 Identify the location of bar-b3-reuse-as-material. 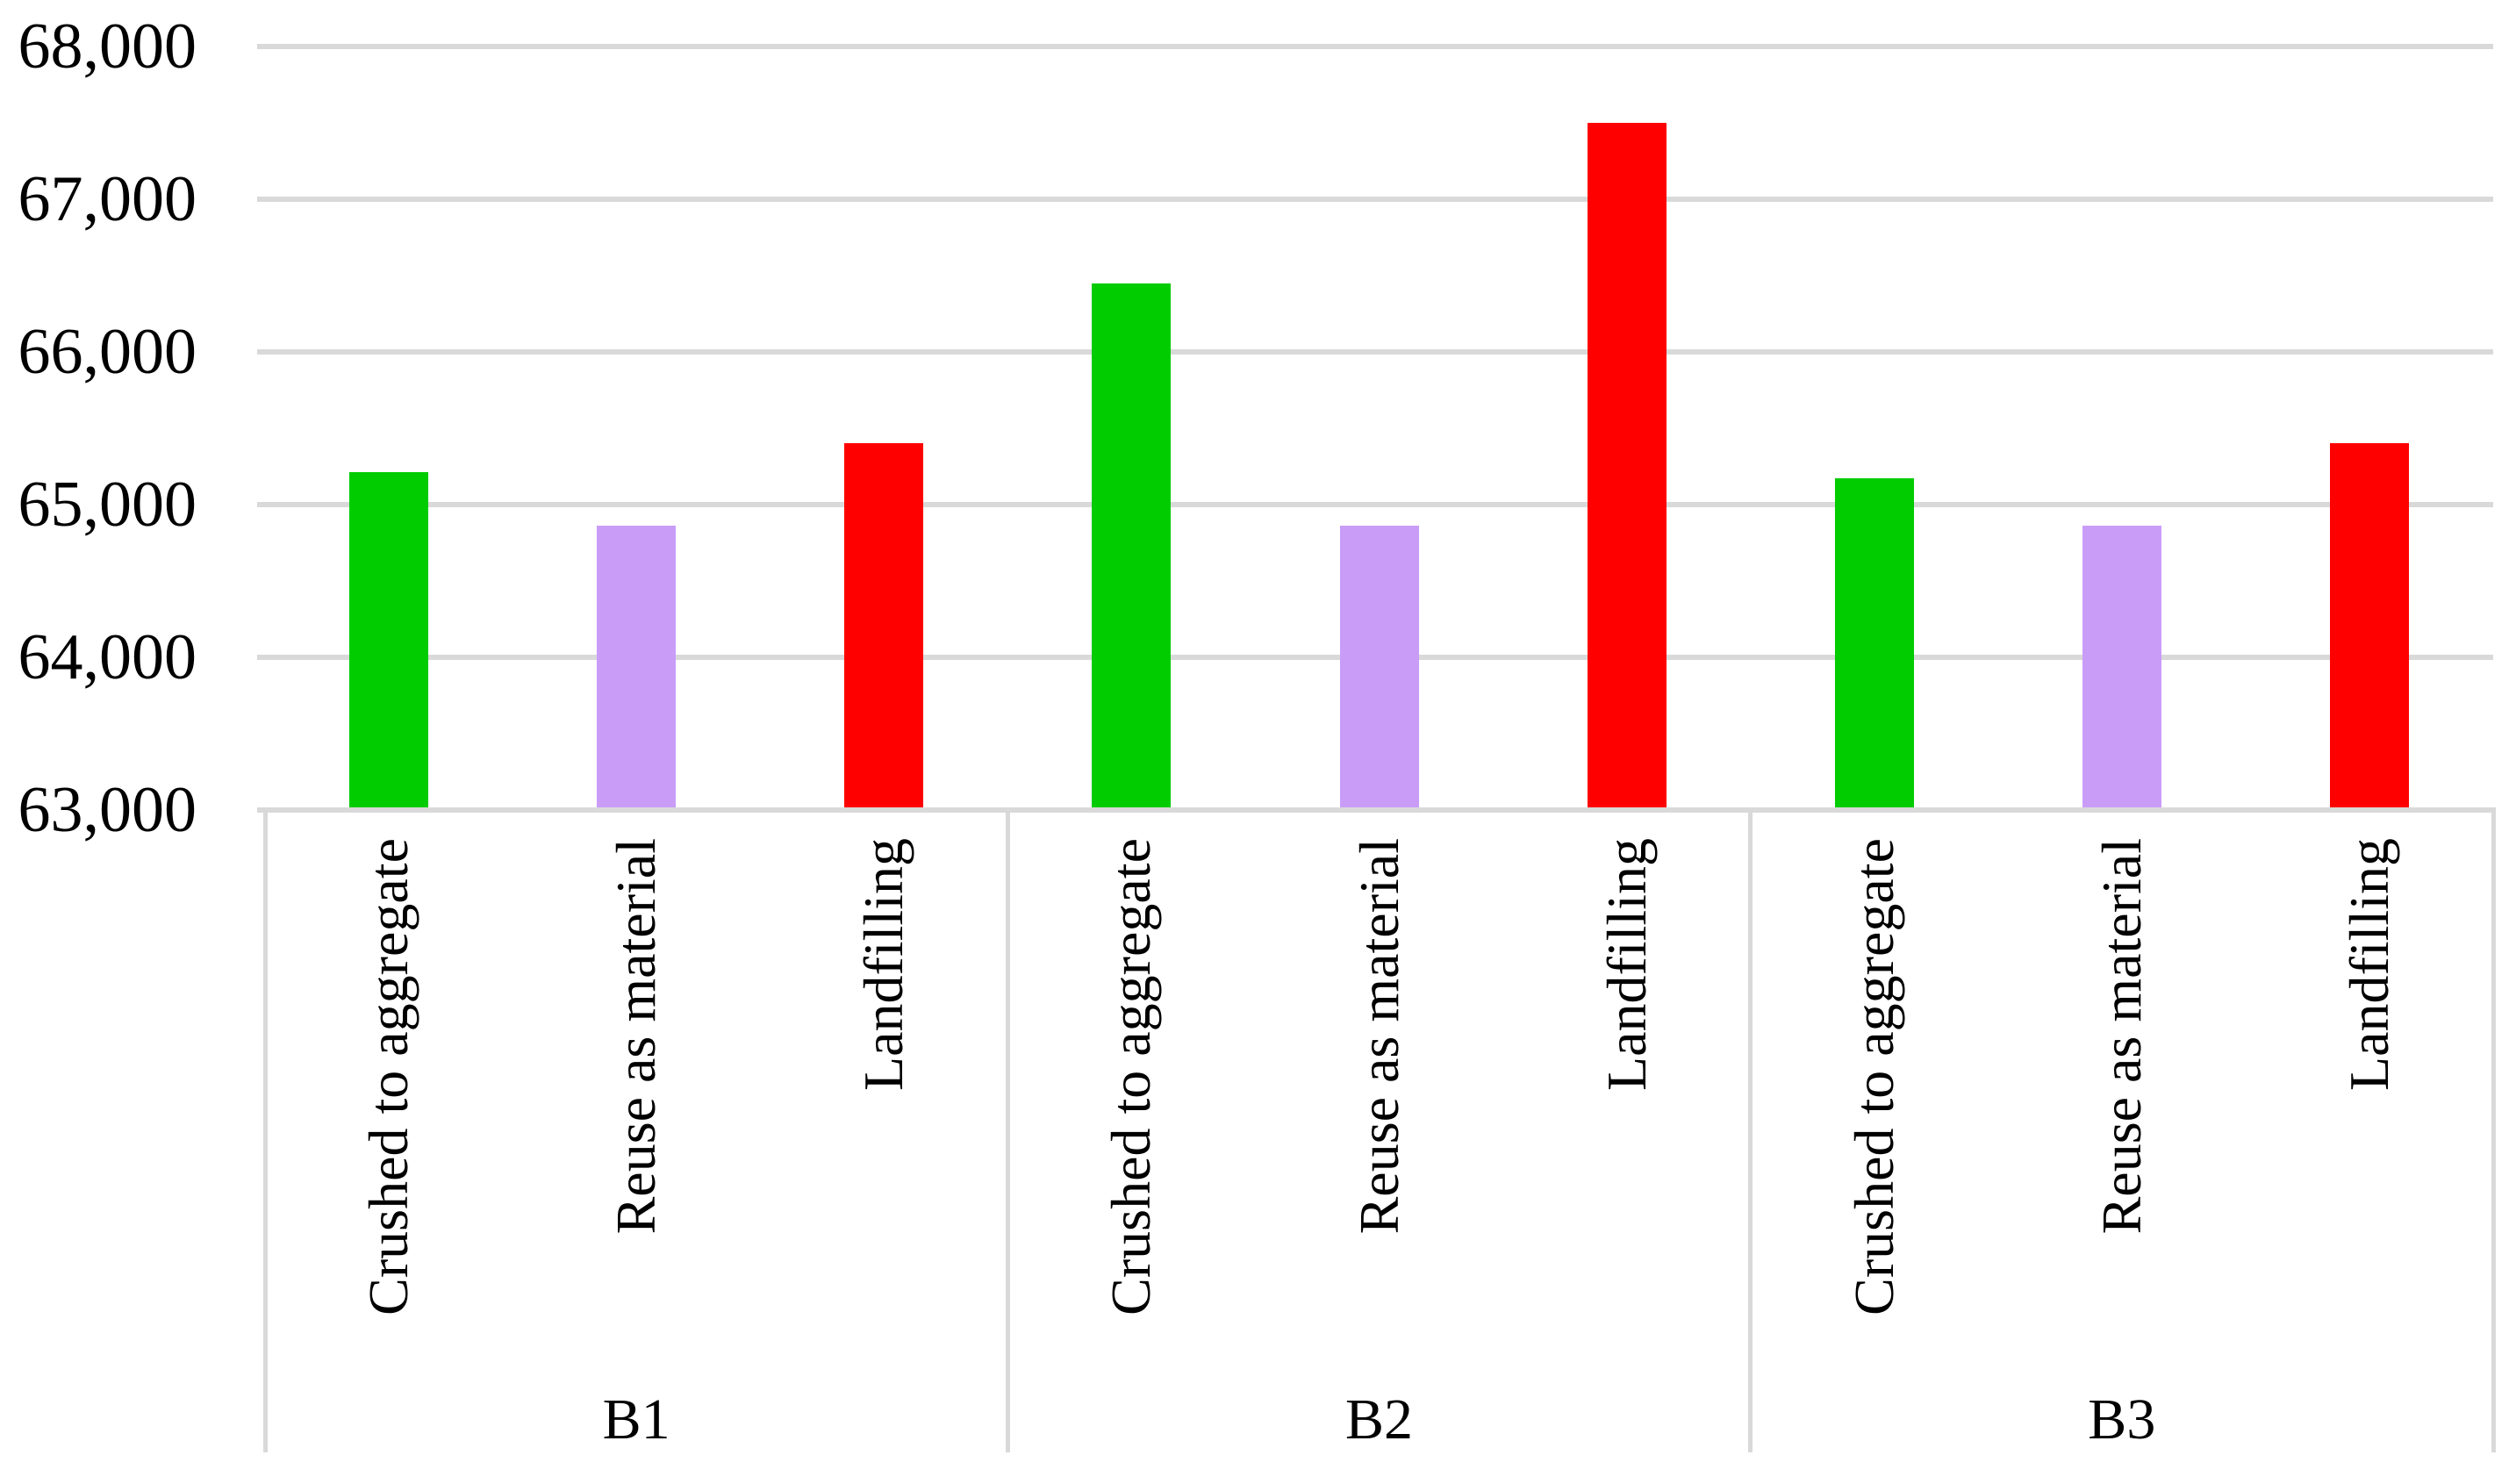
(2121, 666).